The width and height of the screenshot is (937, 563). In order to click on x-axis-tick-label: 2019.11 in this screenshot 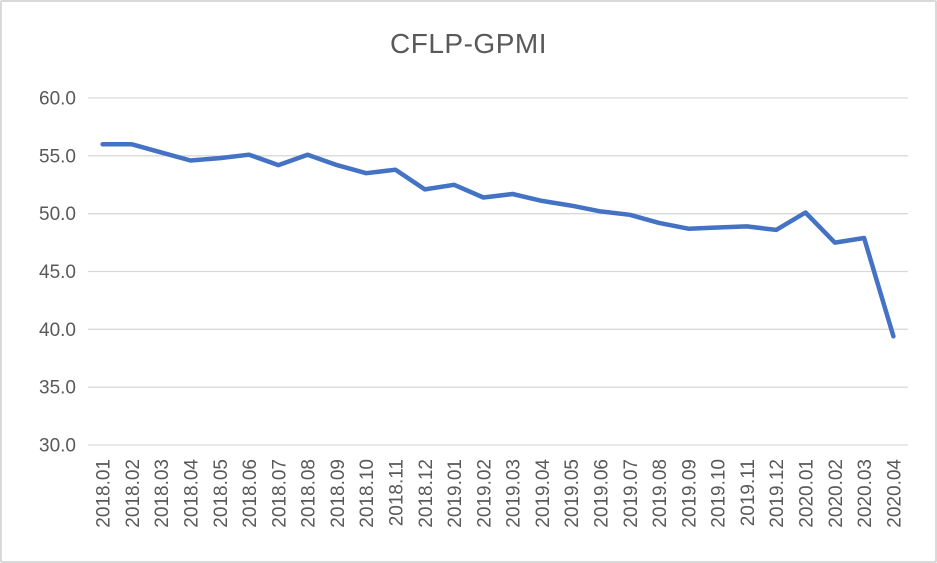, I will do `click(748, 492)`.